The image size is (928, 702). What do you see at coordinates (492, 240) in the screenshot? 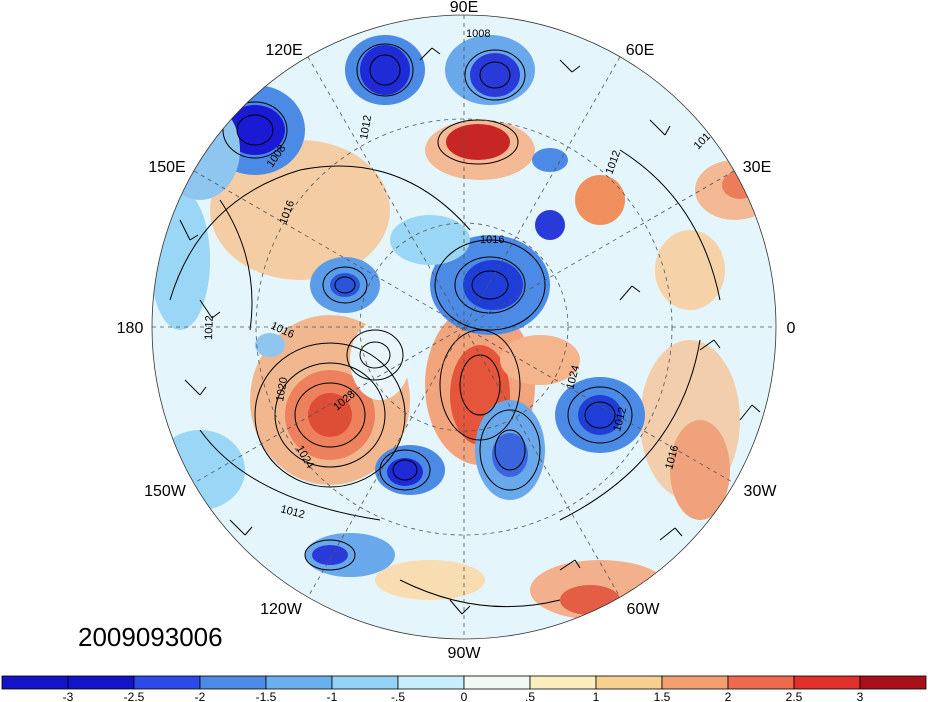
I see `contour-label-1016-center: 1016` at bounding box center [492, 240].